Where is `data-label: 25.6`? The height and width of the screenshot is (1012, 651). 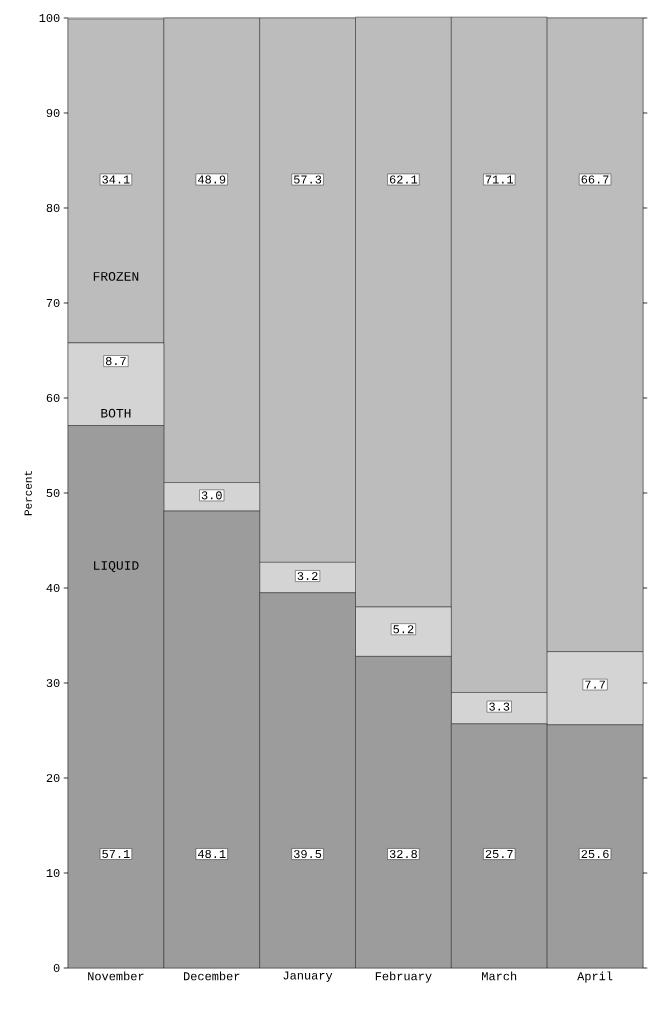 data-label: 25.6 is located at coordinates (595, 854).